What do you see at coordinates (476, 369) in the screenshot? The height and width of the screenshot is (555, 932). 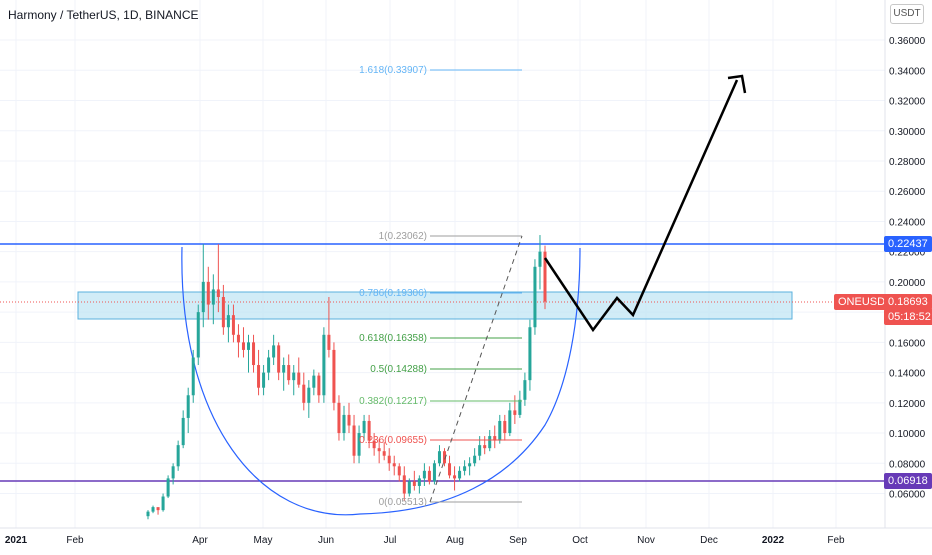 I see `fib-trend-line` at bounding box center [476, 369].